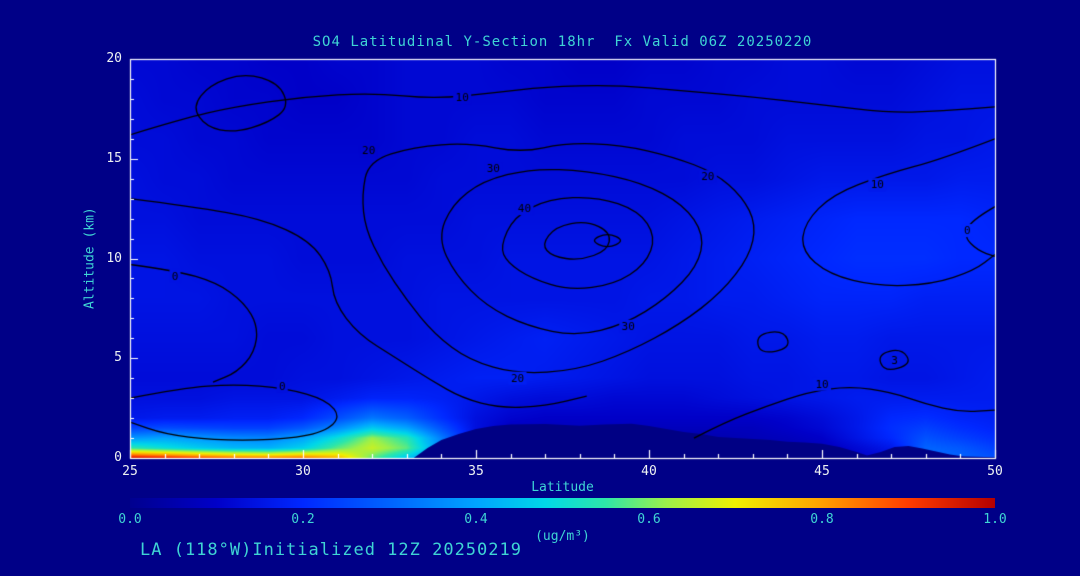  I want to click on colorbar, so click(562, 503).